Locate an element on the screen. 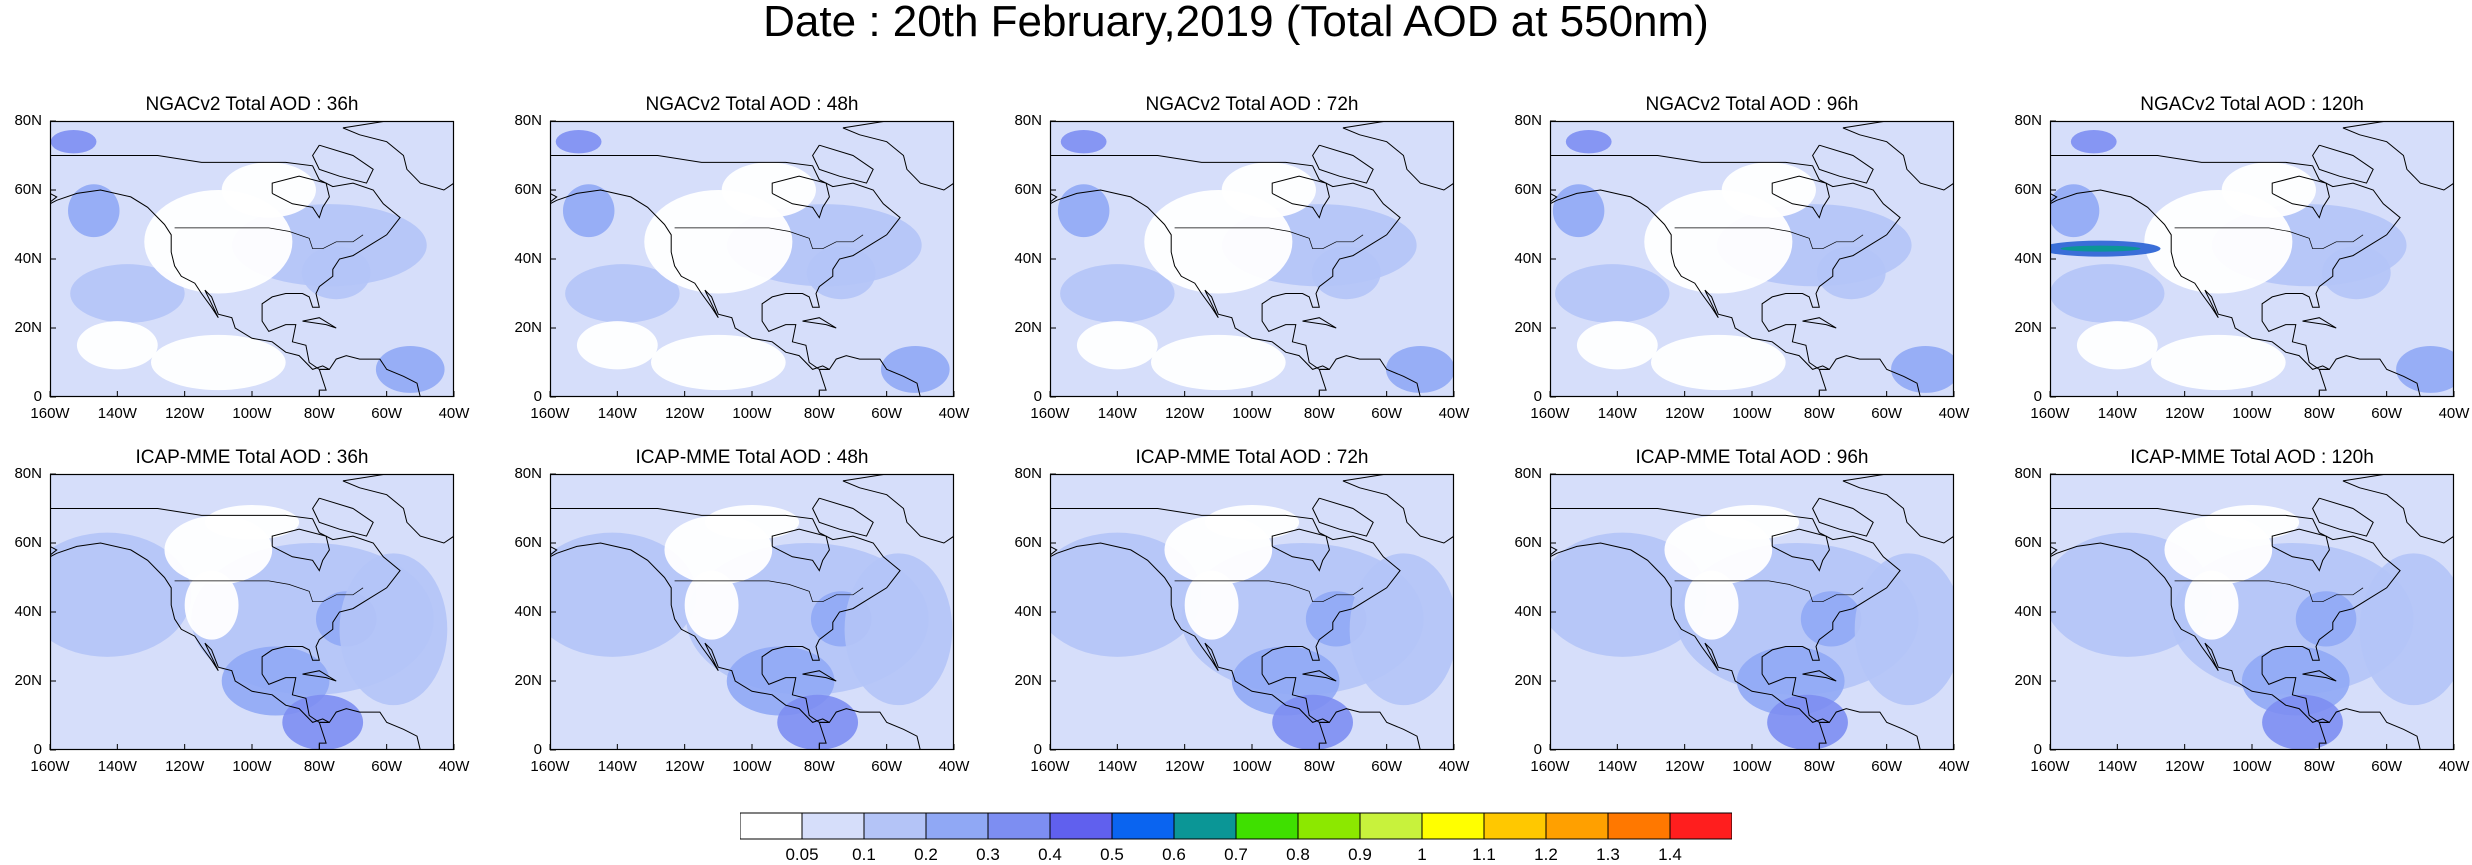 Image resolution: width=2472 pixels, height=865 pixels. panel-title: ICAP-MME Total AOD : 36h is located at coordinates (252, 457).